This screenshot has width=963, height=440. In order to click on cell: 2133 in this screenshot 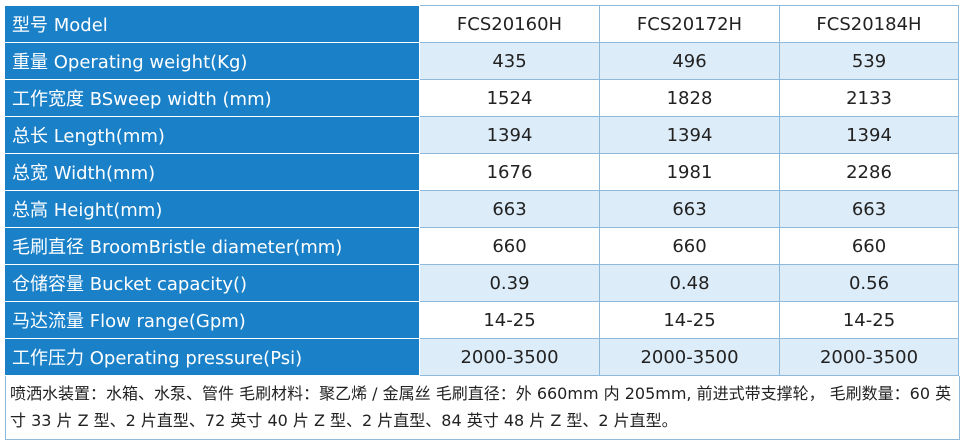, I will do `click(869, 98)`.